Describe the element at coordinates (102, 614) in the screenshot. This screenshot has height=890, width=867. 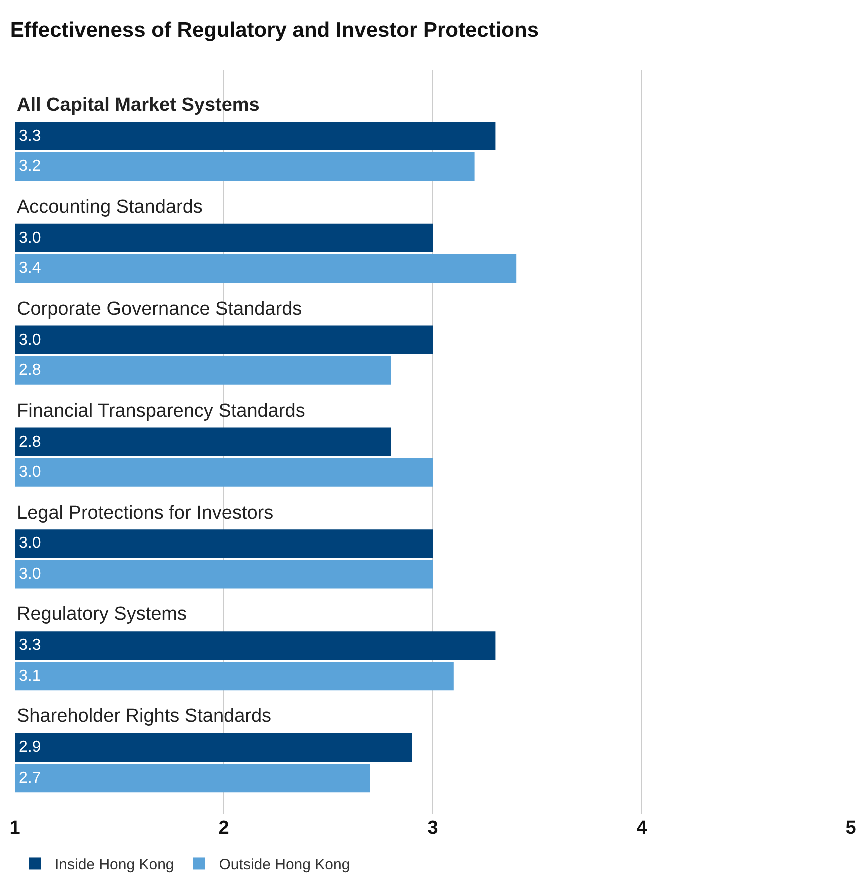
I see `y-tick-label: Regulatory Systems` at that location.